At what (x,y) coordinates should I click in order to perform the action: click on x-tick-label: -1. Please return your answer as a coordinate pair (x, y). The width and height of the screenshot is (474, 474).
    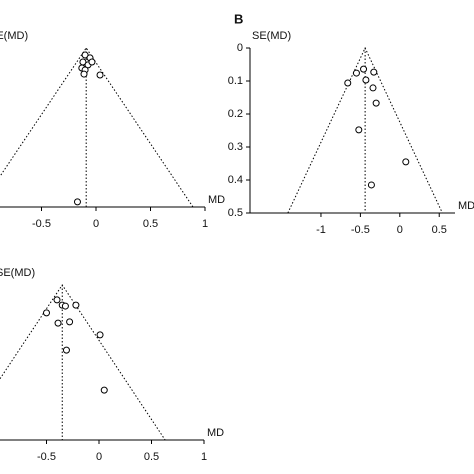
    Looking at the image, I should click on (321, 230).